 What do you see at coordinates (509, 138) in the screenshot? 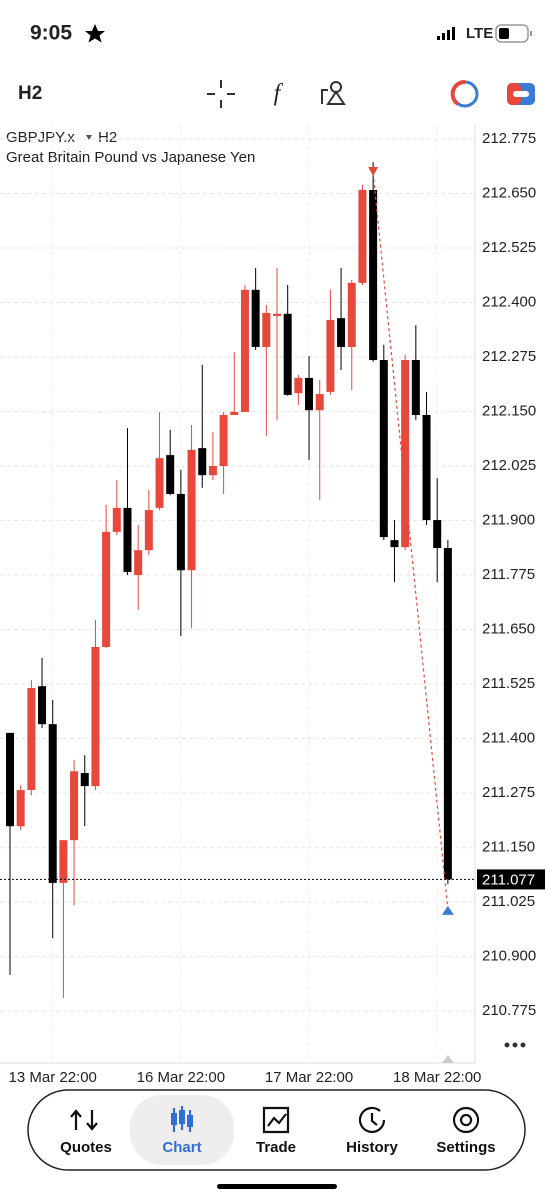
I see `y-tick-label: 212.775` at bounding box center [509, 138].